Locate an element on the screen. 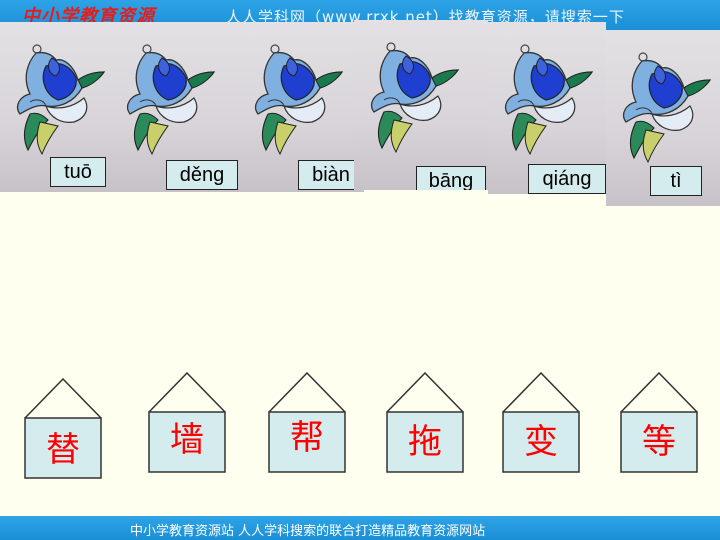 Image resolution: width=720 pixels, height=540 pixels. character-card: 替 is located at coordinates (63, 450).